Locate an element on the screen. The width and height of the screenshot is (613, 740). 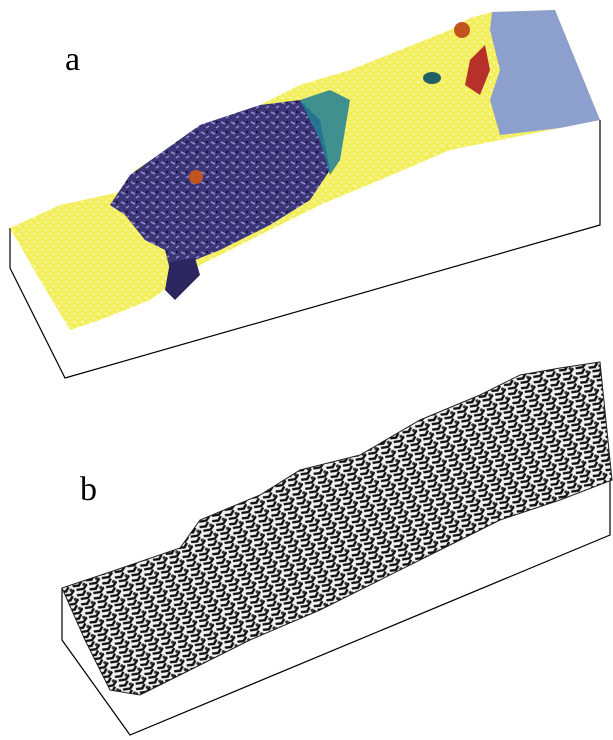
panel-label: b is located at coordinates (88, 489).